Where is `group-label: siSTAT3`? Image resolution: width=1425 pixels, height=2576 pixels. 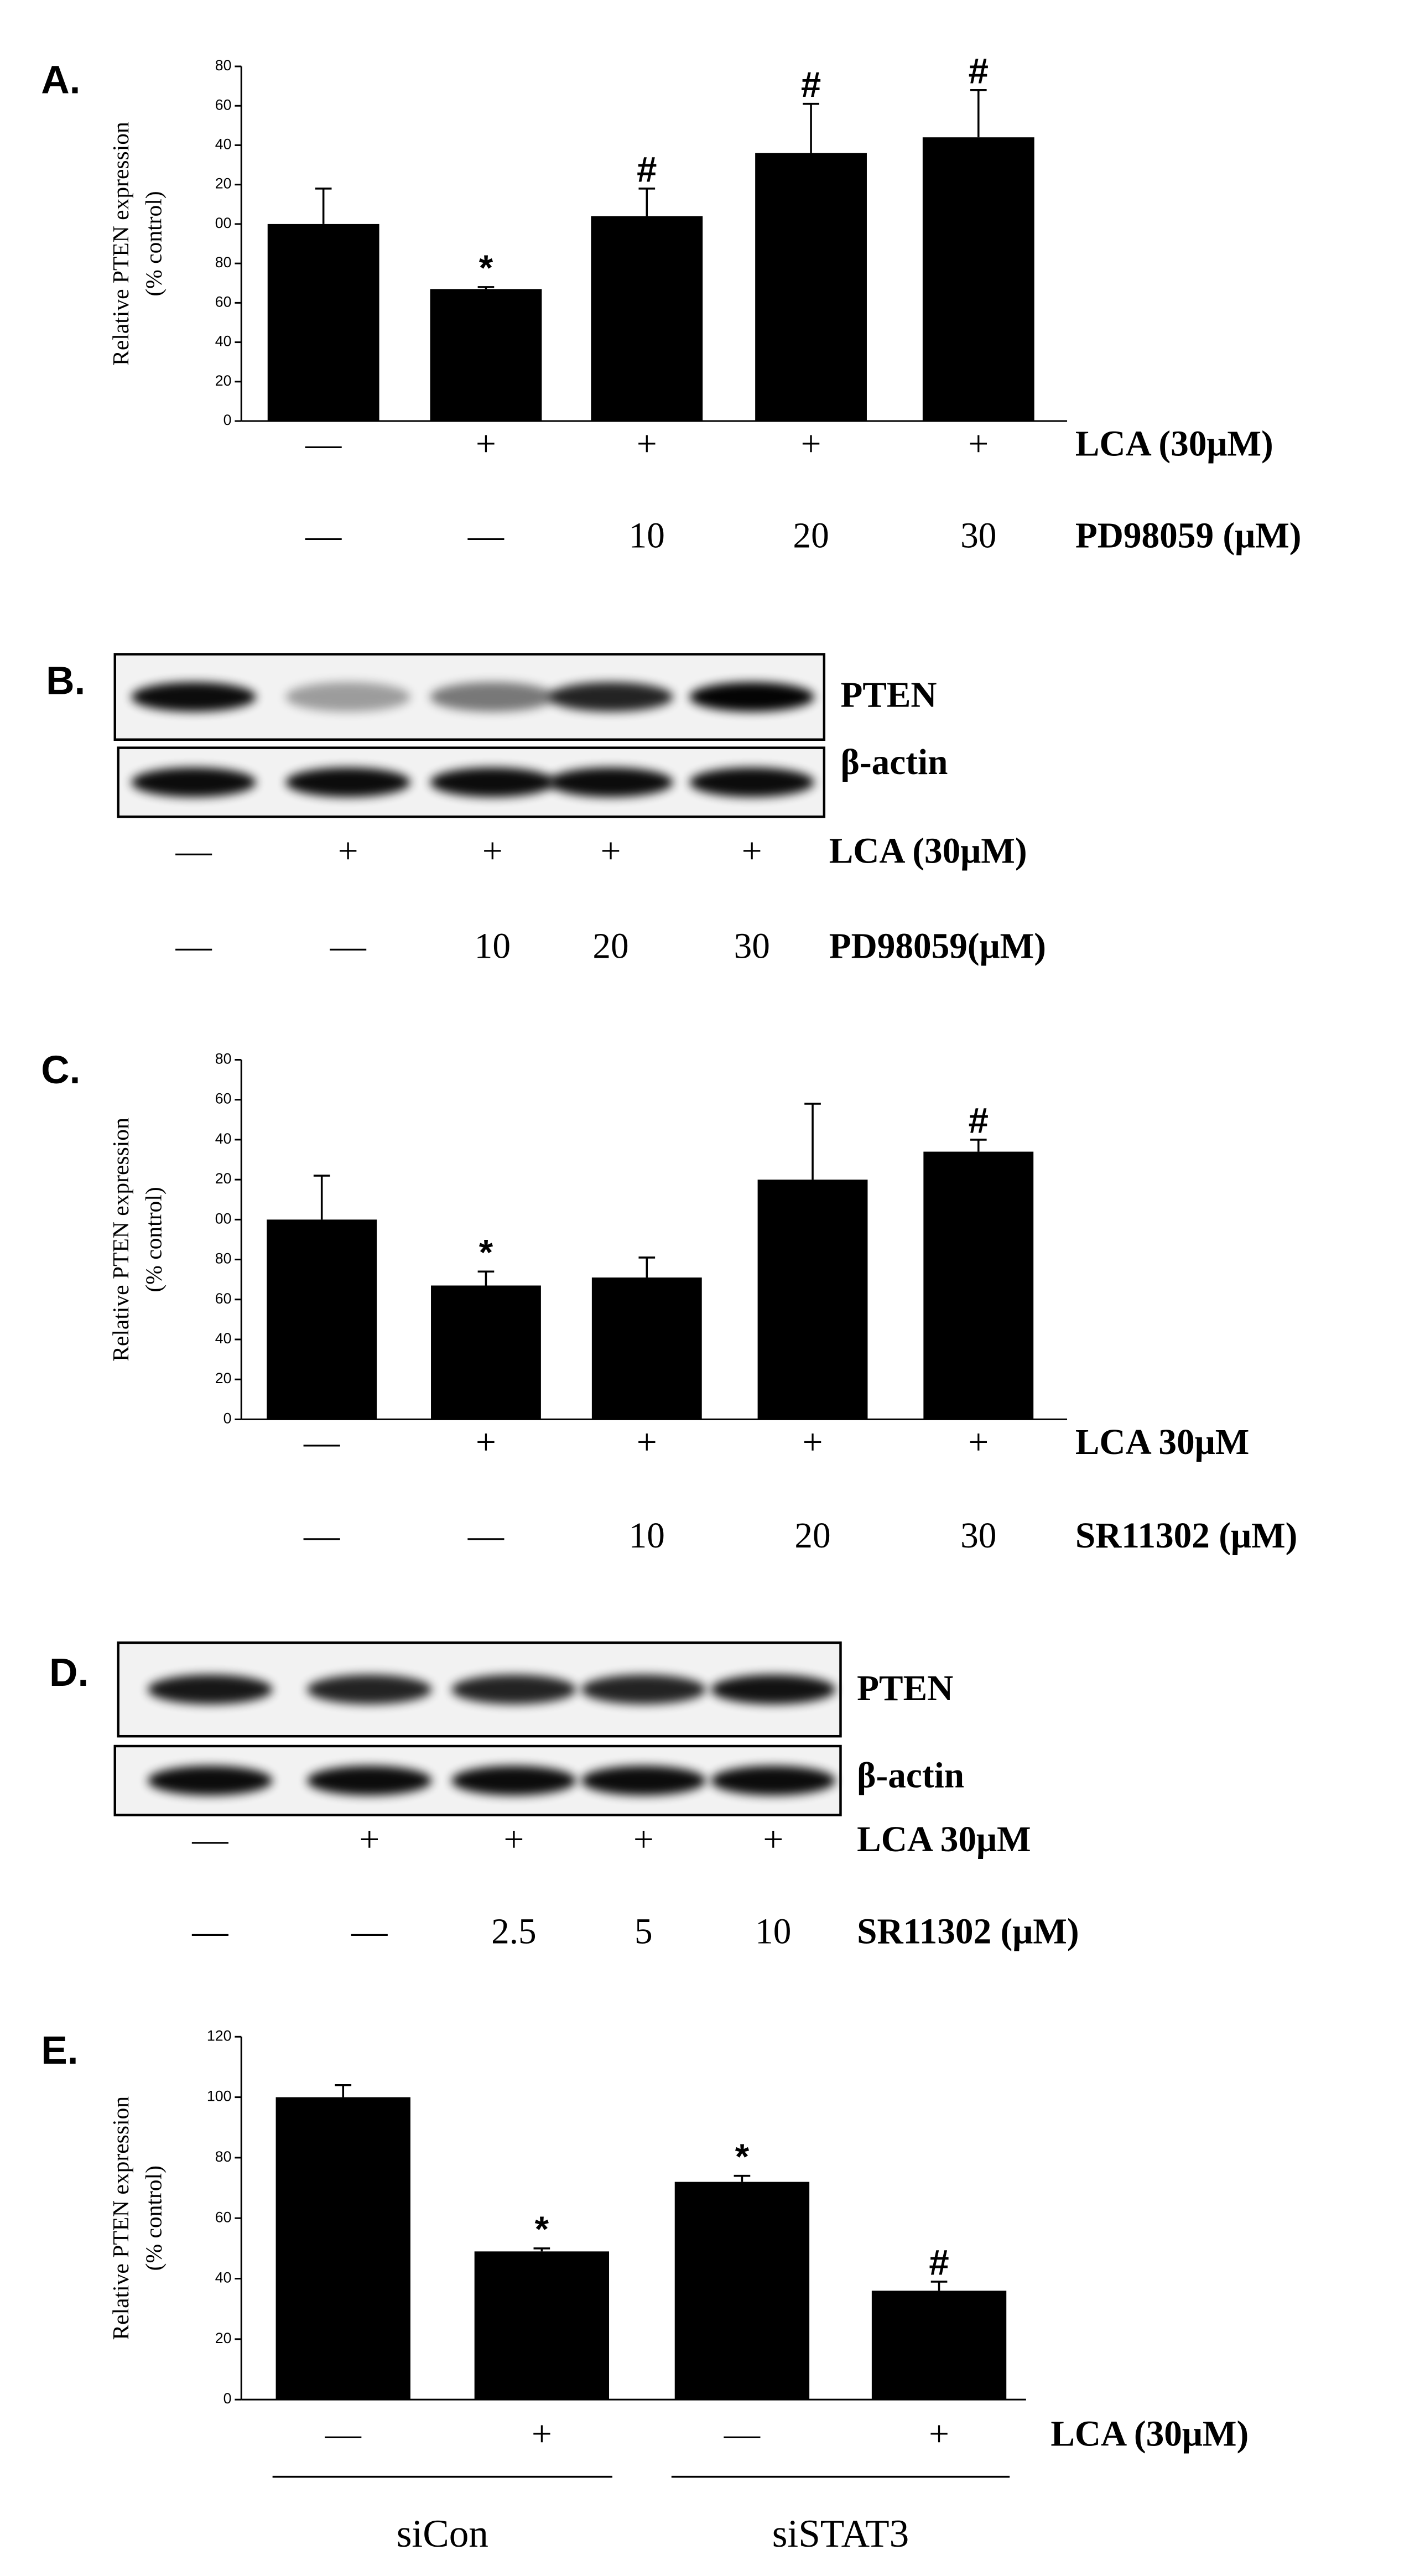
group-label: siSTAT3 is located at coordinates (840, 2534).